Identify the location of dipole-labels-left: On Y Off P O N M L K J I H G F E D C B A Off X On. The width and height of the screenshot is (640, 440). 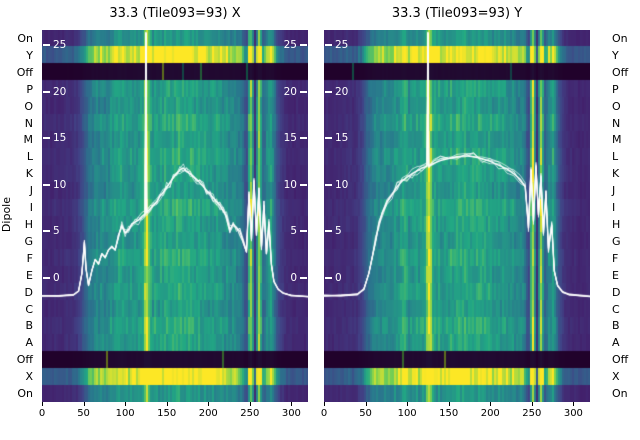
(18, 216).